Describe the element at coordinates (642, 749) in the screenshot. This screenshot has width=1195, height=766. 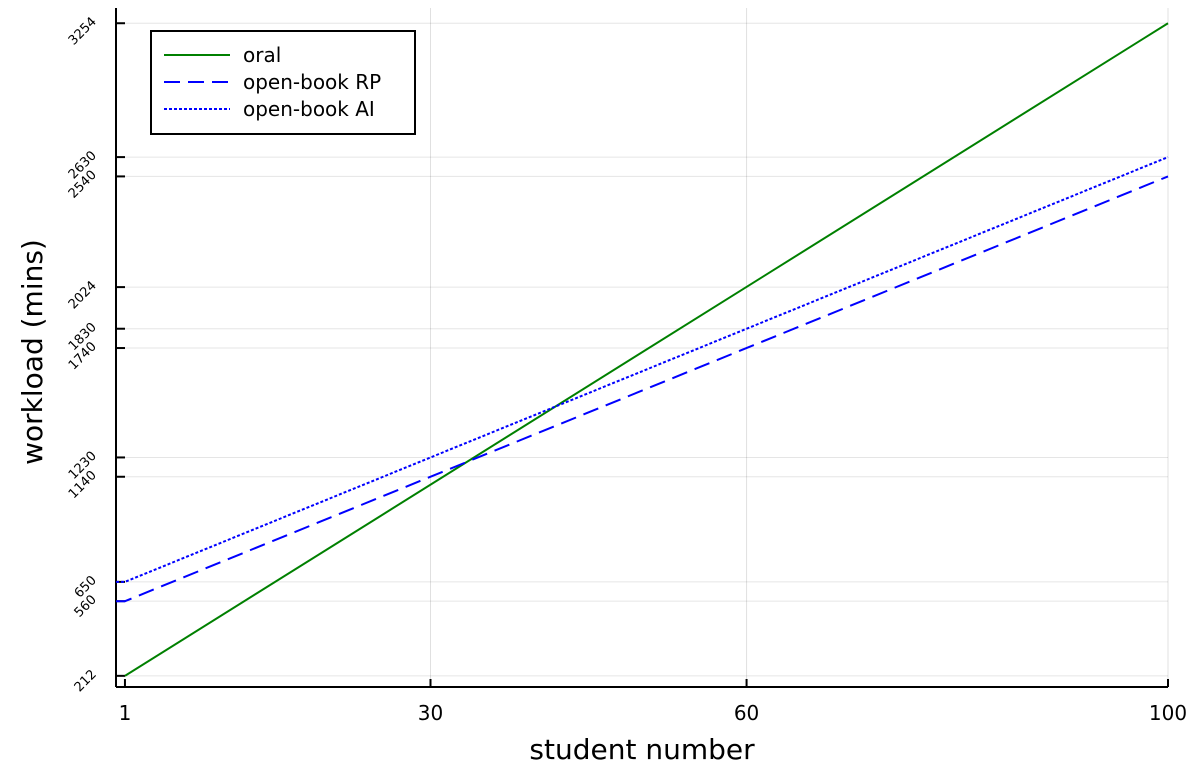
I see `x-axis-label: student number` at that location.